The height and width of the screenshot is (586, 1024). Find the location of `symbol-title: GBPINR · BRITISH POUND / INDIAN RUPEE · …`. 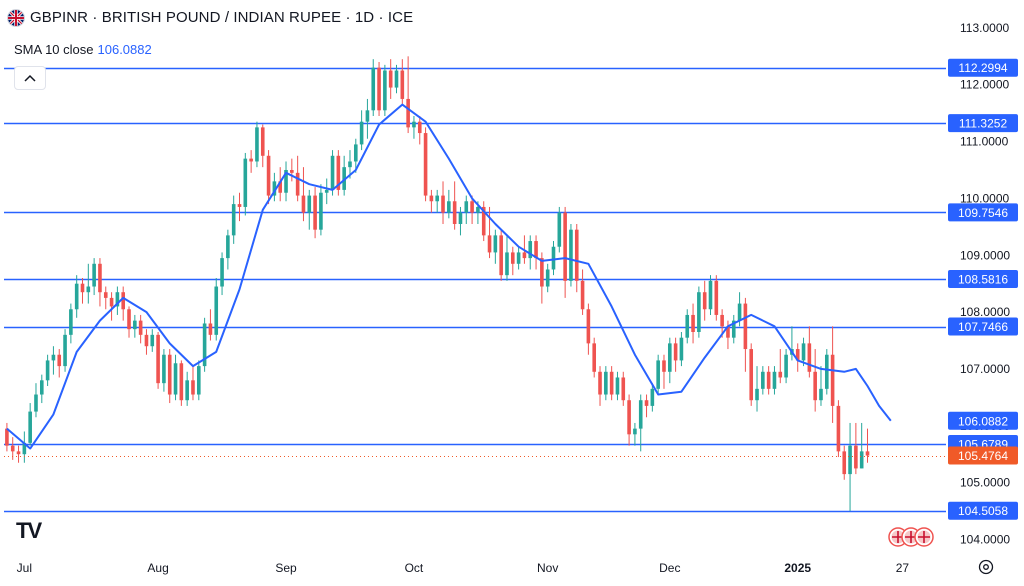

symbol-title: GBPINR · BRITISH POUND / INDIAN RUPEE · … is located at coordinates (222, 17).